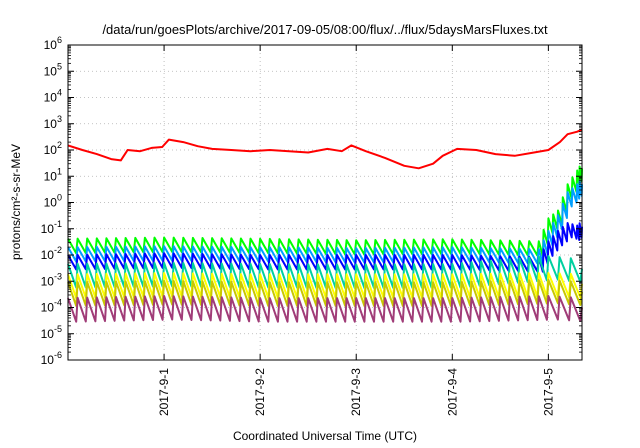 Image resolution: width=640 pixels, height=448 pixels. Describe the element at coordinates (356, 392) in the screenshot. I see `x-tick-label: 2017-9-3` at that location.